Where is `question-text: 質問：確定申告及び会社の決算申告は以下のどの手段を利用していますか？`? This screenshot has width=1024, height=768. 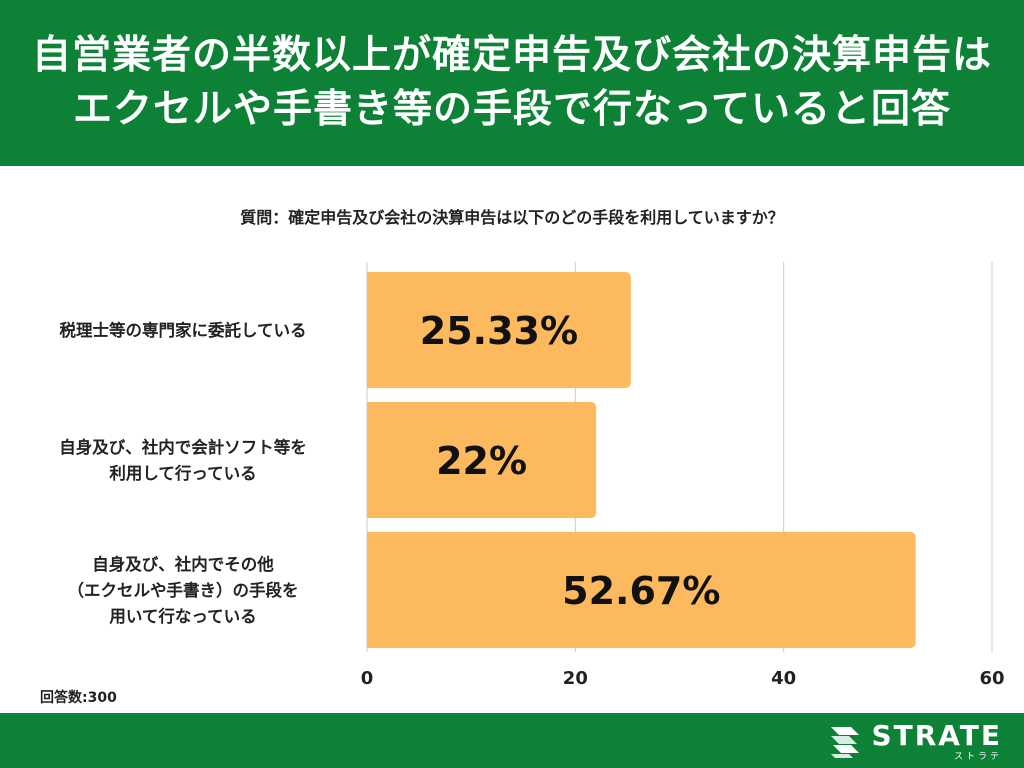
question-text: 質問：確定申告及び会社の決算申告は以下のどの手段を利用していますか？ is located at coordinates (512, 217).